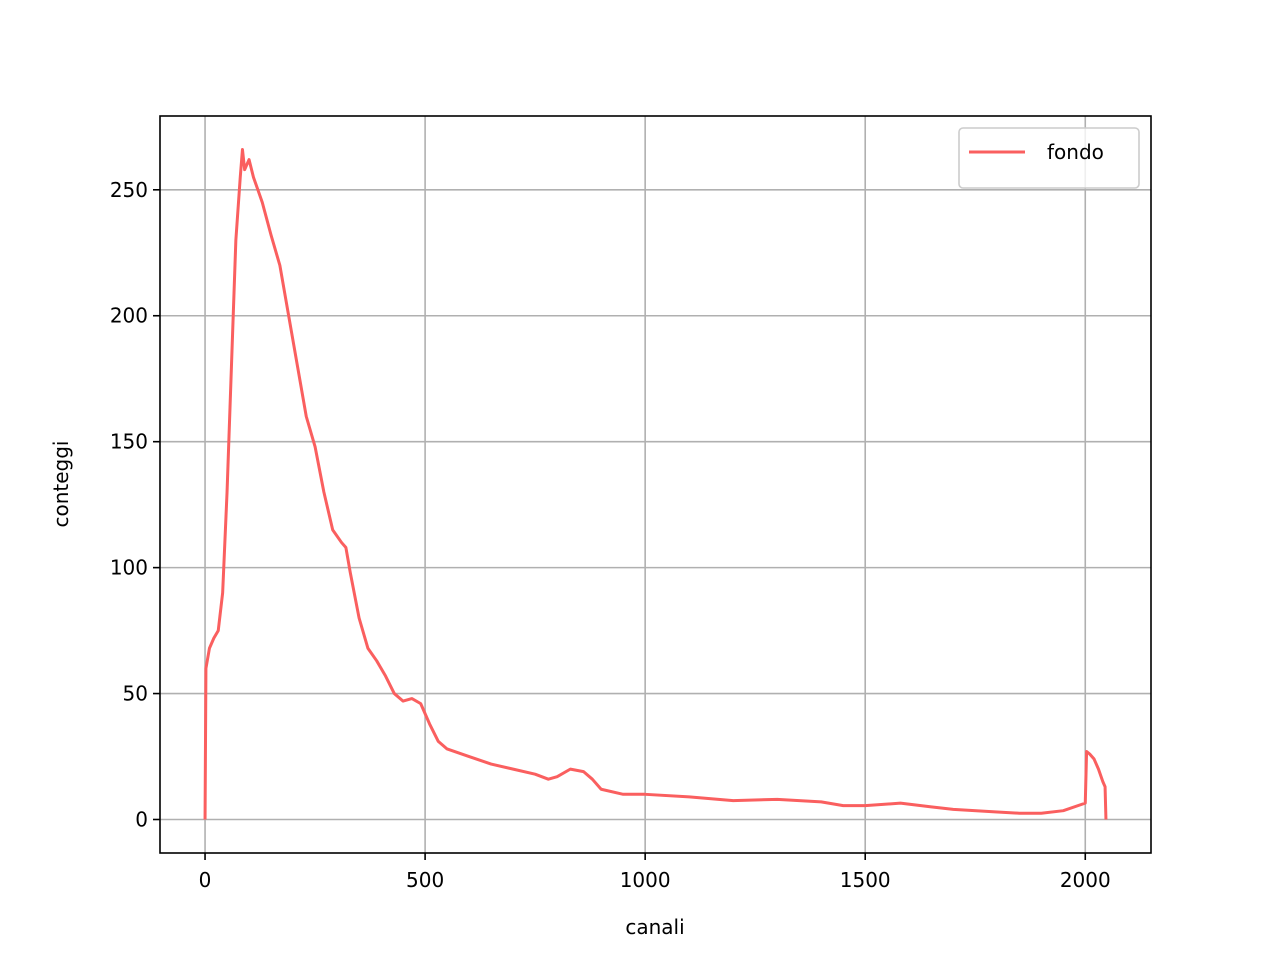  I want to click on x-tick-label: 2000, so click(1085, 880).